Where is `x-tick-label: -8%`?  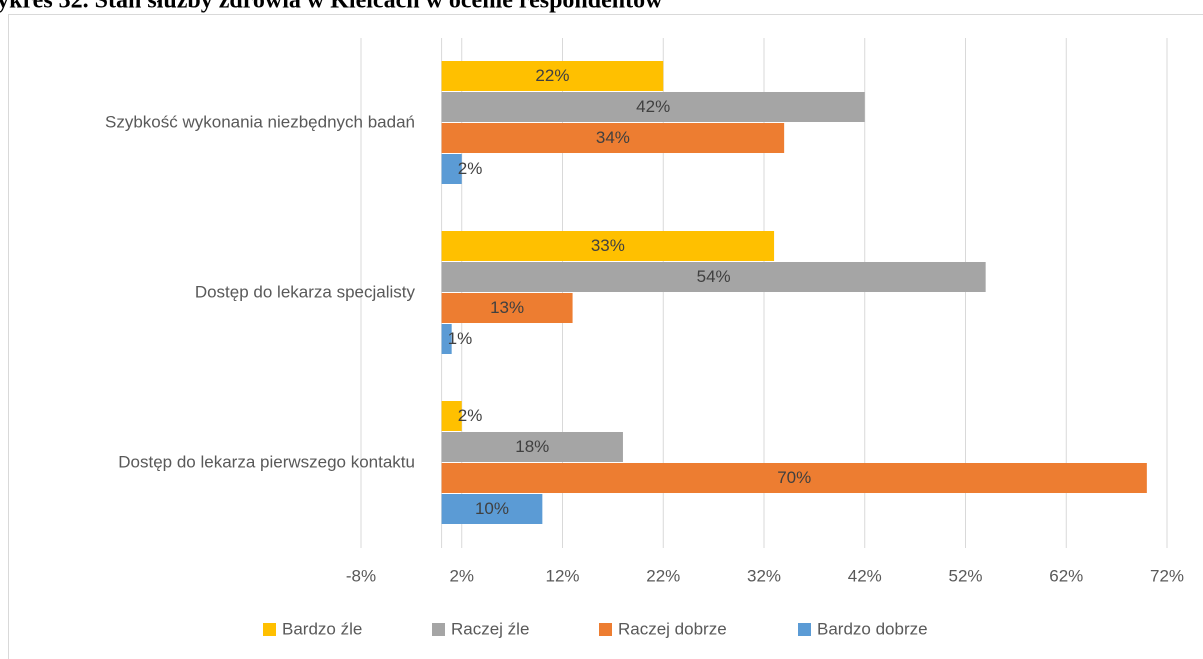
x-tick-label: -8% is located at coordinates (361, 575).